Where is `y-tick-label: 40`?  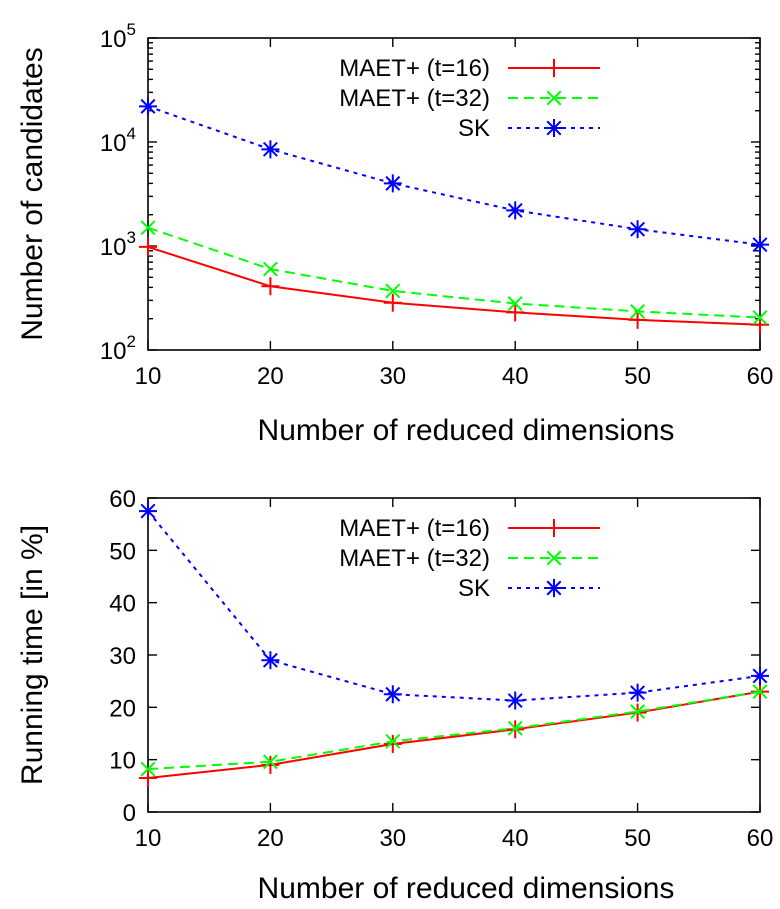 y-tick-label: 40 is located at coordinates (122, 604).